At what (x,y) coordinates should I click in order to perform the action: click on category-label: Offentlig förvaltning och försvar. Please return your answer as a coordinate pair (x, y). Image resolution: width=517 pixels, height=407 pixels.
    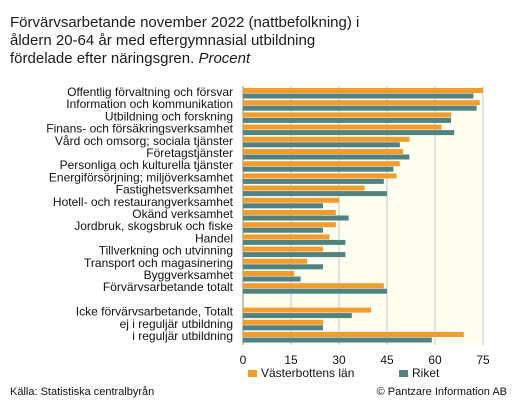
    Looking at the image, I should click on (150, 92).